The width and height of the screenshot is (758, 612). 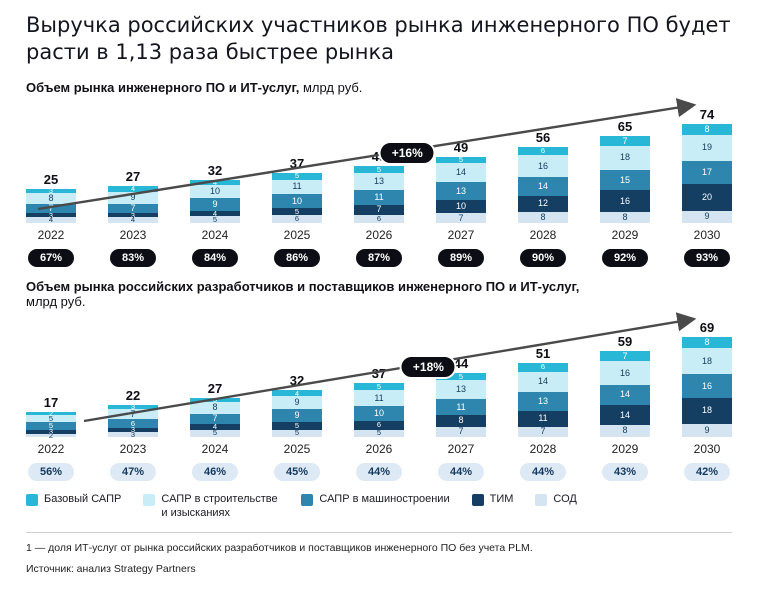 I want to click on legend-item: Базовый САПР, so click(x=73, y=500).